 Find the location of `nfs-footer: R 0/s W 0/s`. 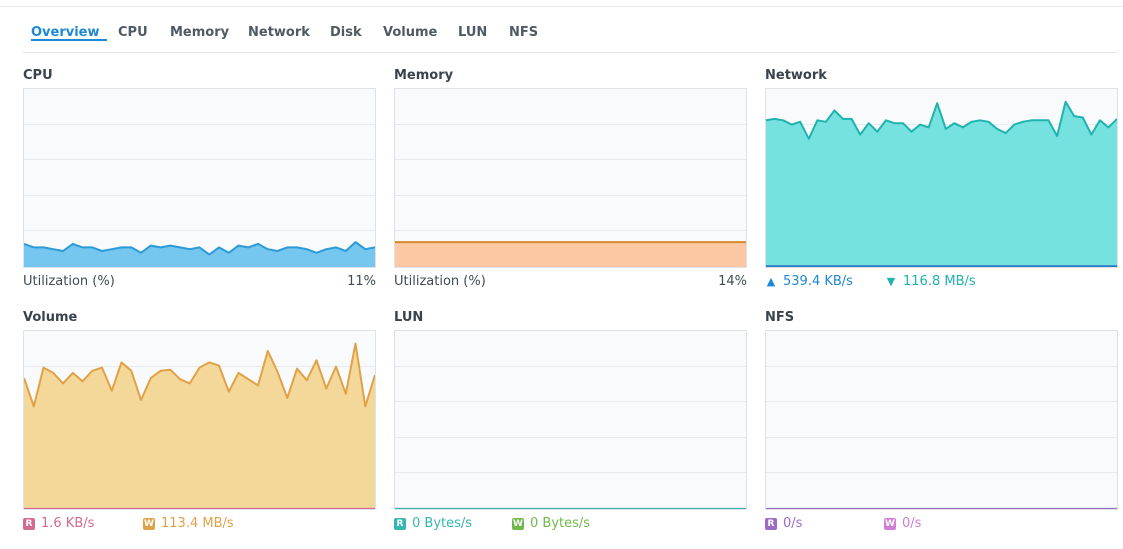

nfs-footer: R 0/s W 0/s is located at coordinates (941, 525).